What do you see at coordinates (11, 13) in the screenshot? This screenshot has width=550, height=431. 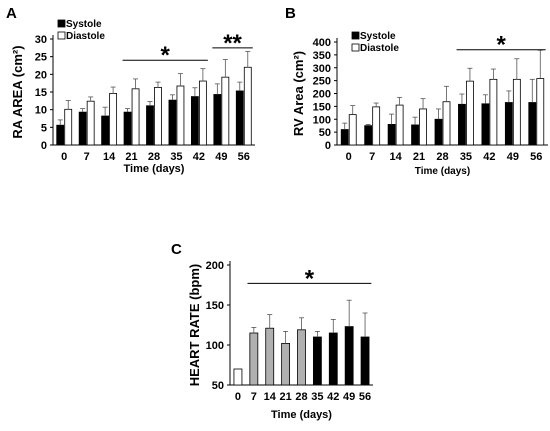 I see `panel-letter: A` at bounding box center [11, 13].